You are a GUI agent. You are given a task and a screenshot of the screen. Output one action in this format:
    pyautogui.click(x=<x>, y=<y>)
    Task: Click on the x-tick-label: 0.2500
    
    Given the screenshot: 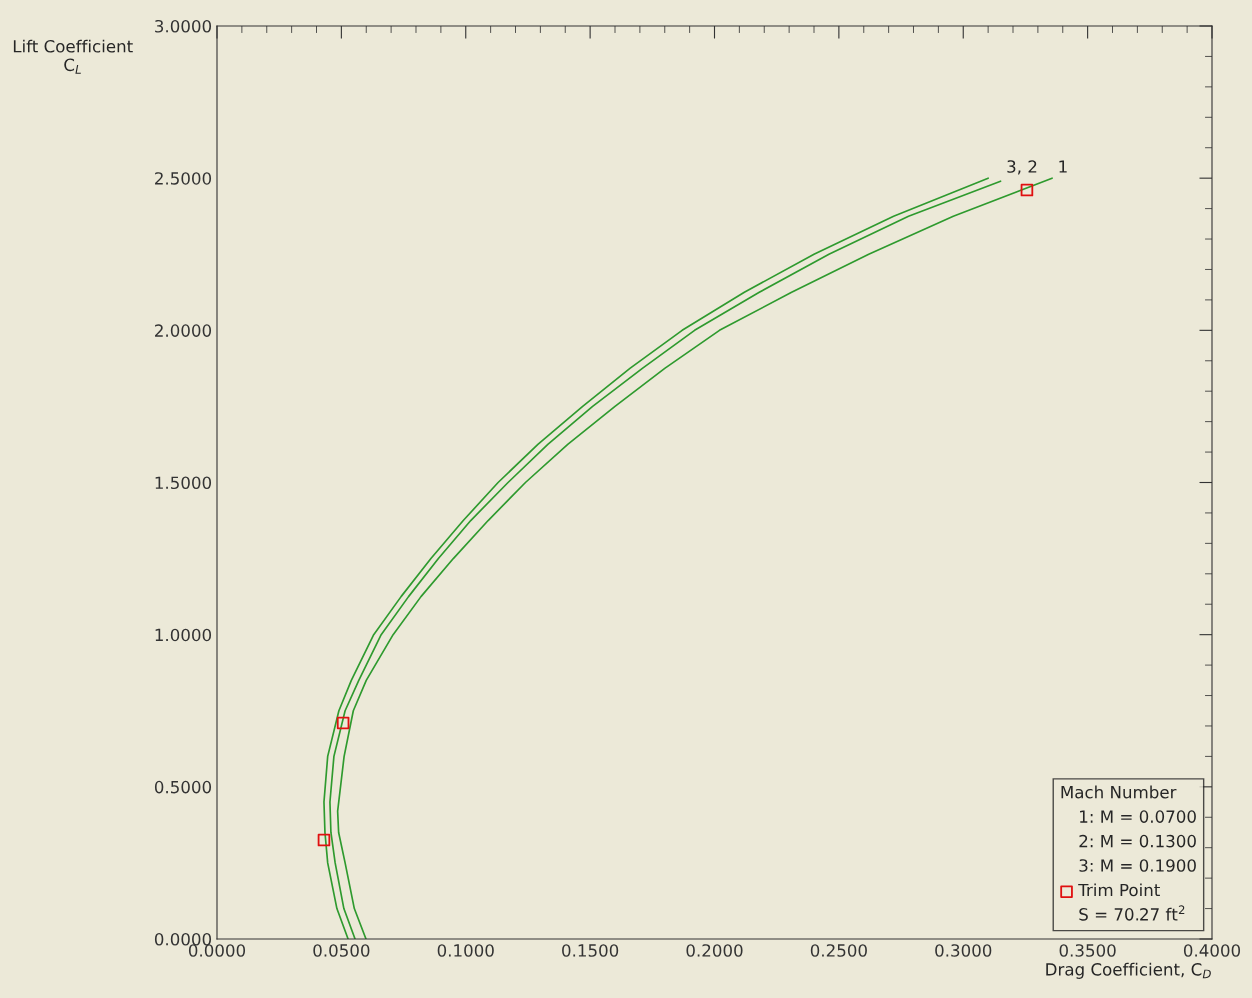 What is the action you would take?
    pyautogui.click(x=838, y=950)
    